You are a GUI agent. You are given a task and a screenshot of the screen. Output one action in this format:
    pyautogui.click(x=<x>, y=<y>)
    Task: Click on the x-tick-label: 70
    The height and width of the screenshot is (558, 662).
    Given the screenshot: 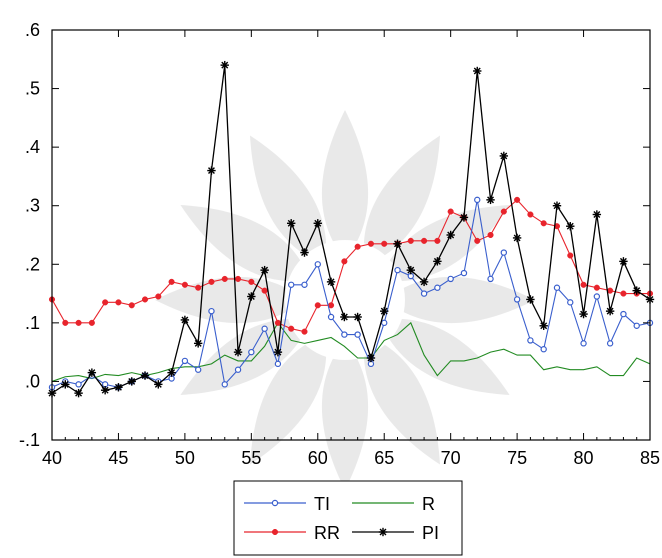 What is the action you would take?
    pyautogui.click(x=451, y=458)
    